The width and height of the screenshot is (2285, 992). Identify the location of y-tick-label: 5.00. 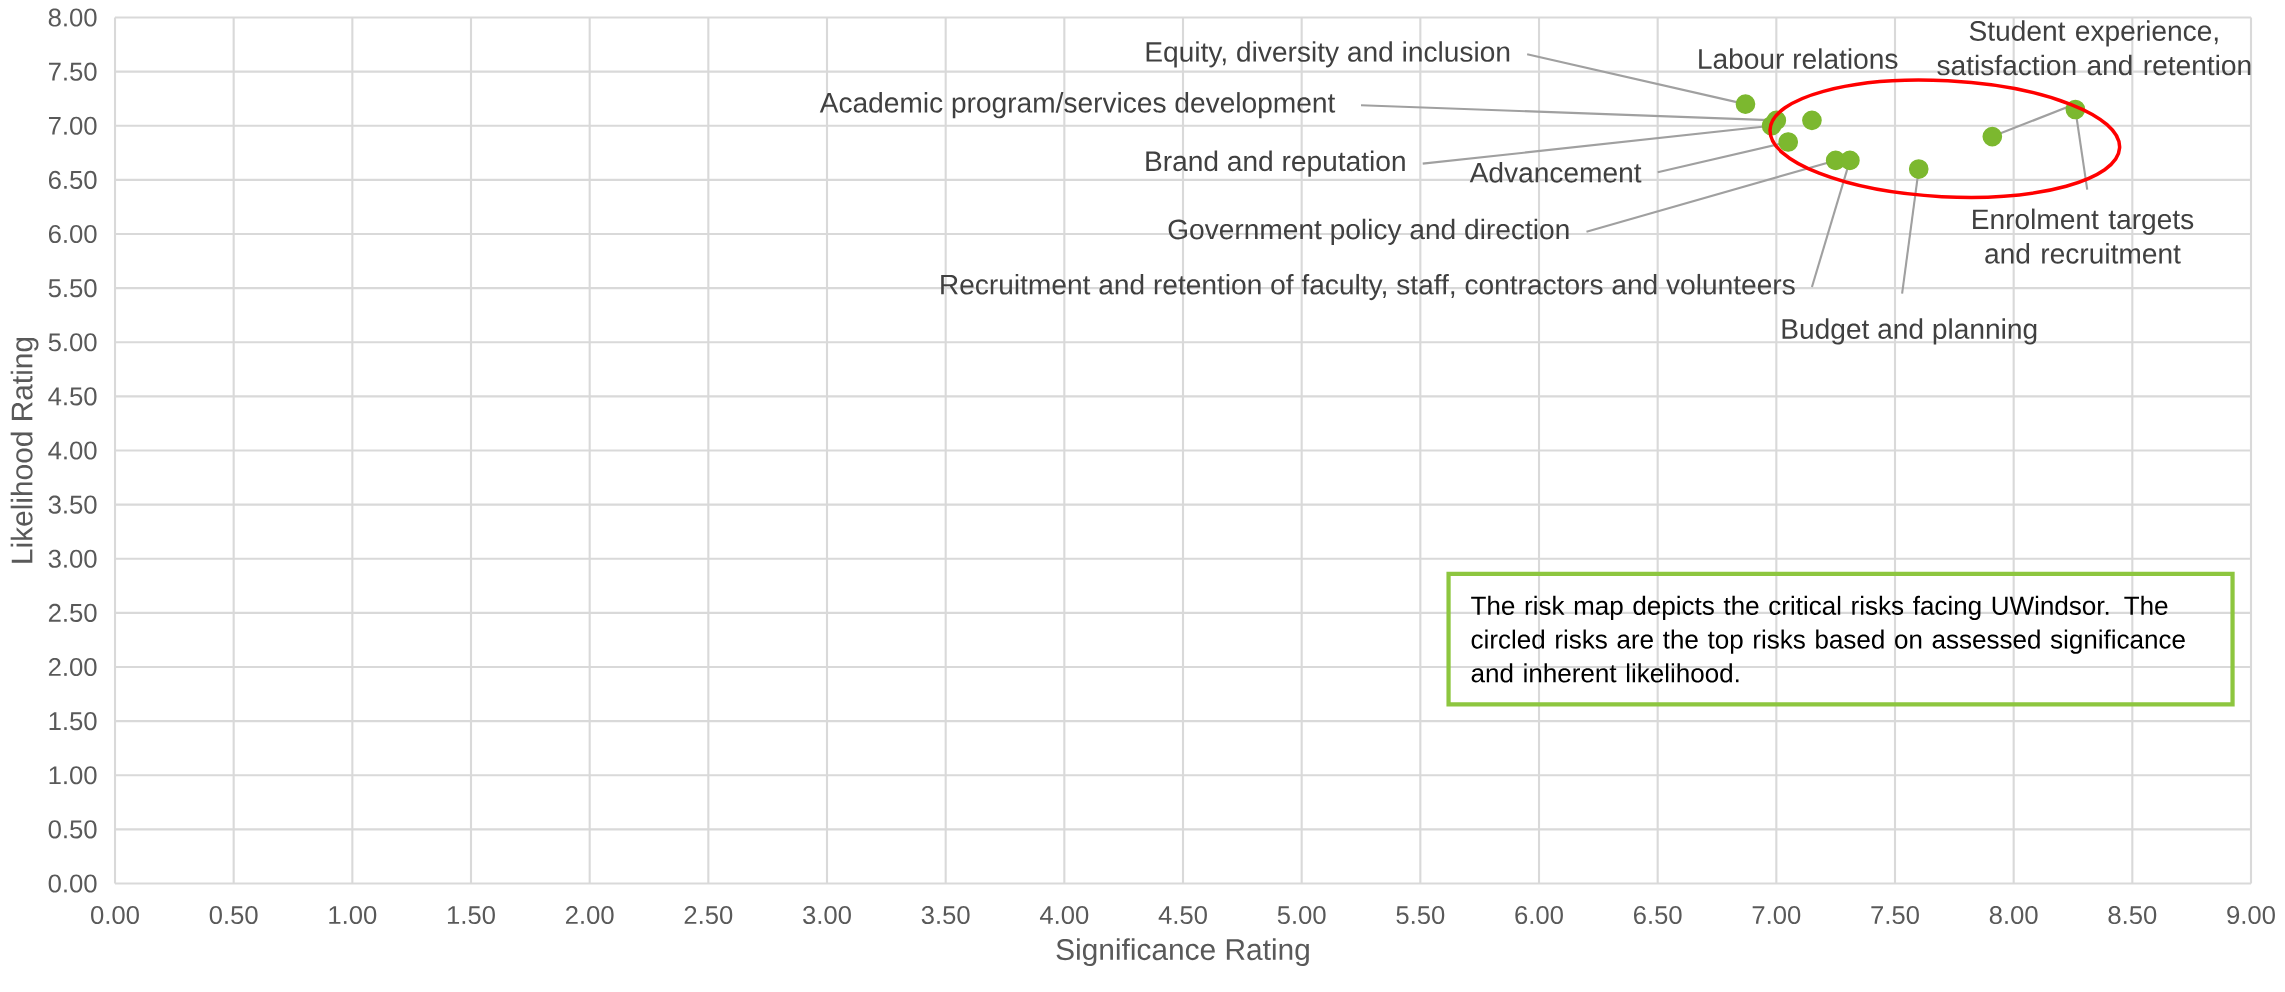
(72, 342).